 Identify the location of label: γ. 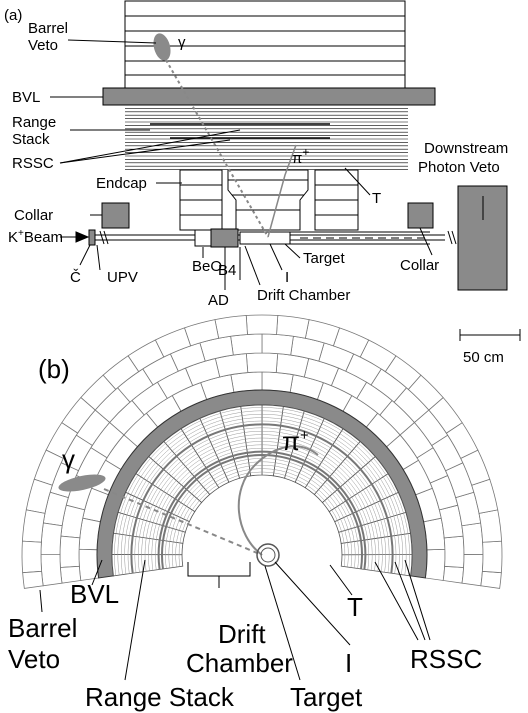
(68, 459).